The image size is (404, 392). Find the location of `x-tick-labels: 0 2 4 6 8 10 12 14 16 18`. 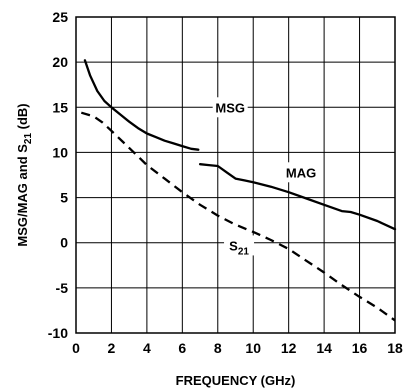

x-tick-labels: 0 2 4 6 8 10 12 14 16 18 is located at coordinates (237, 348).